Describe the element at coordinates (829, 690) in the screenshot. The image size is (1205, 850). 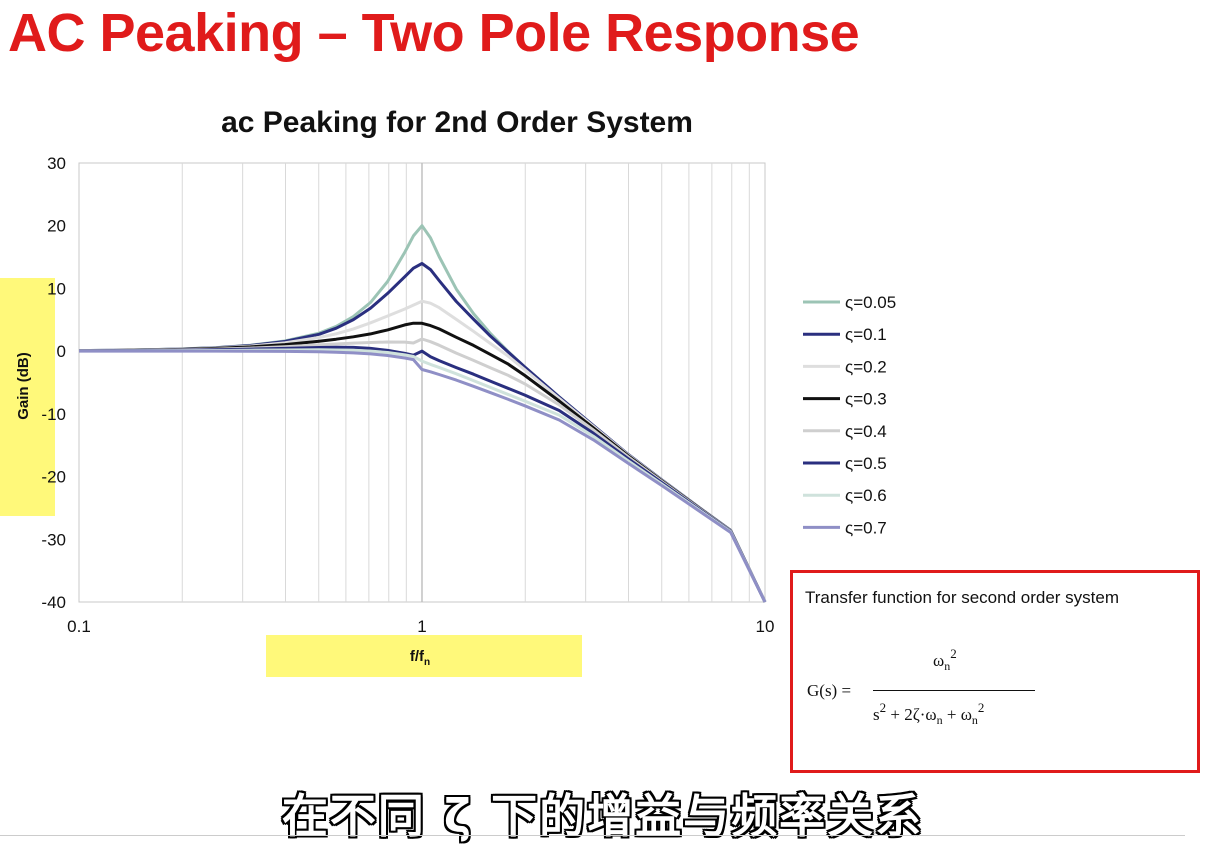
I see `equation-lhs: G(s) =` at that location.